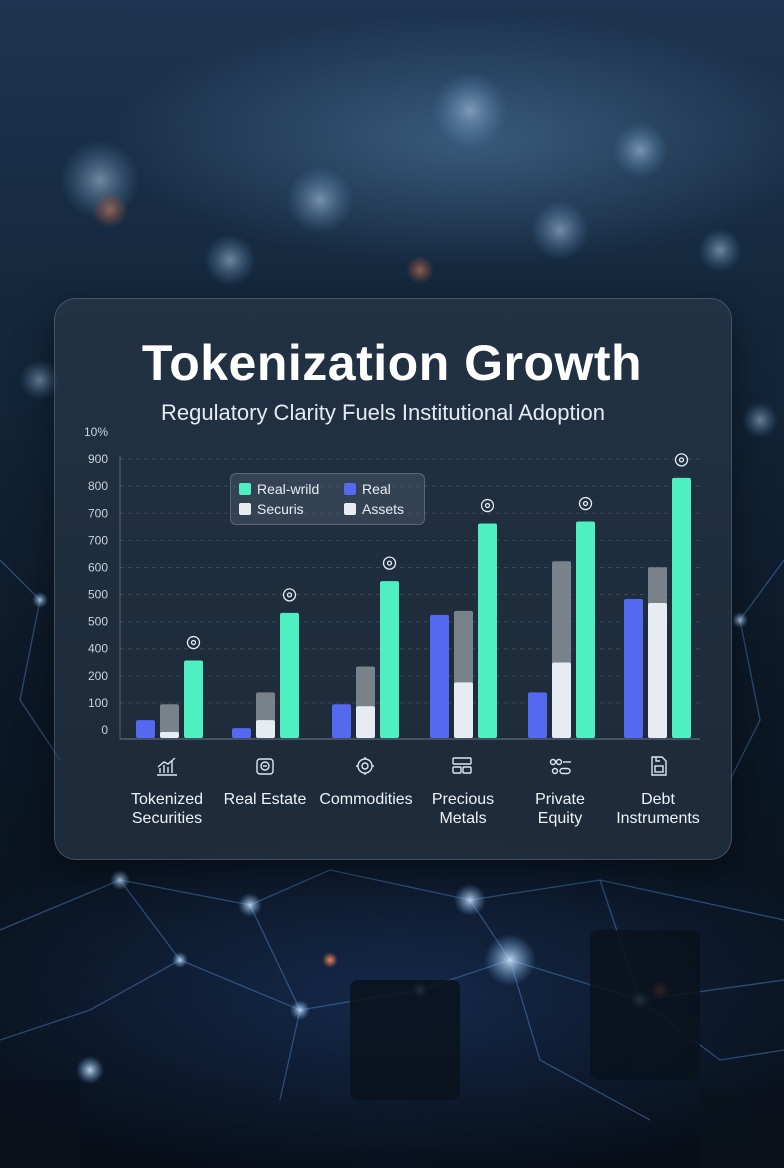 The width and height of the screenshot is (784, 1168). Describe the element at coordinates (376, 489) in the screenshot. I see `legend-label-2: Real` at that location.